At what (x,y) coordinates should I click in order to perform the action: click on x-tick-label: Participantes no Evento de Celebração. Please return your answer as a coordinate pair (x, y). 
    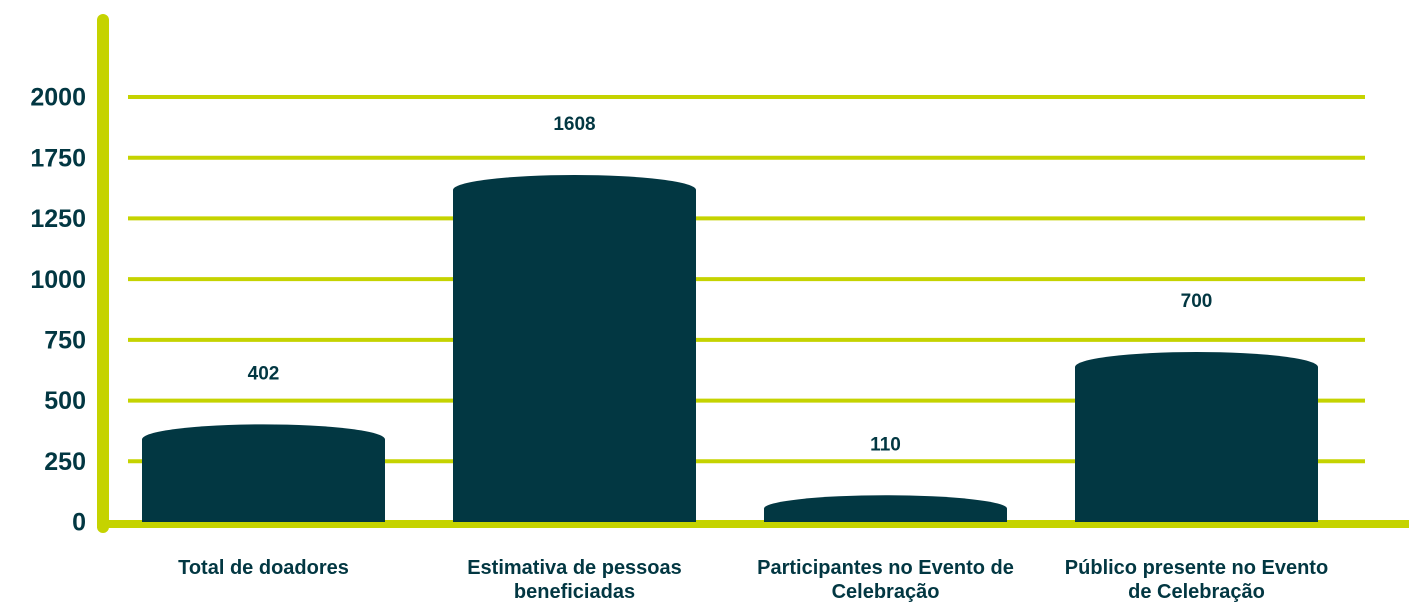
    Looking at the image, I should click on (885, 580).